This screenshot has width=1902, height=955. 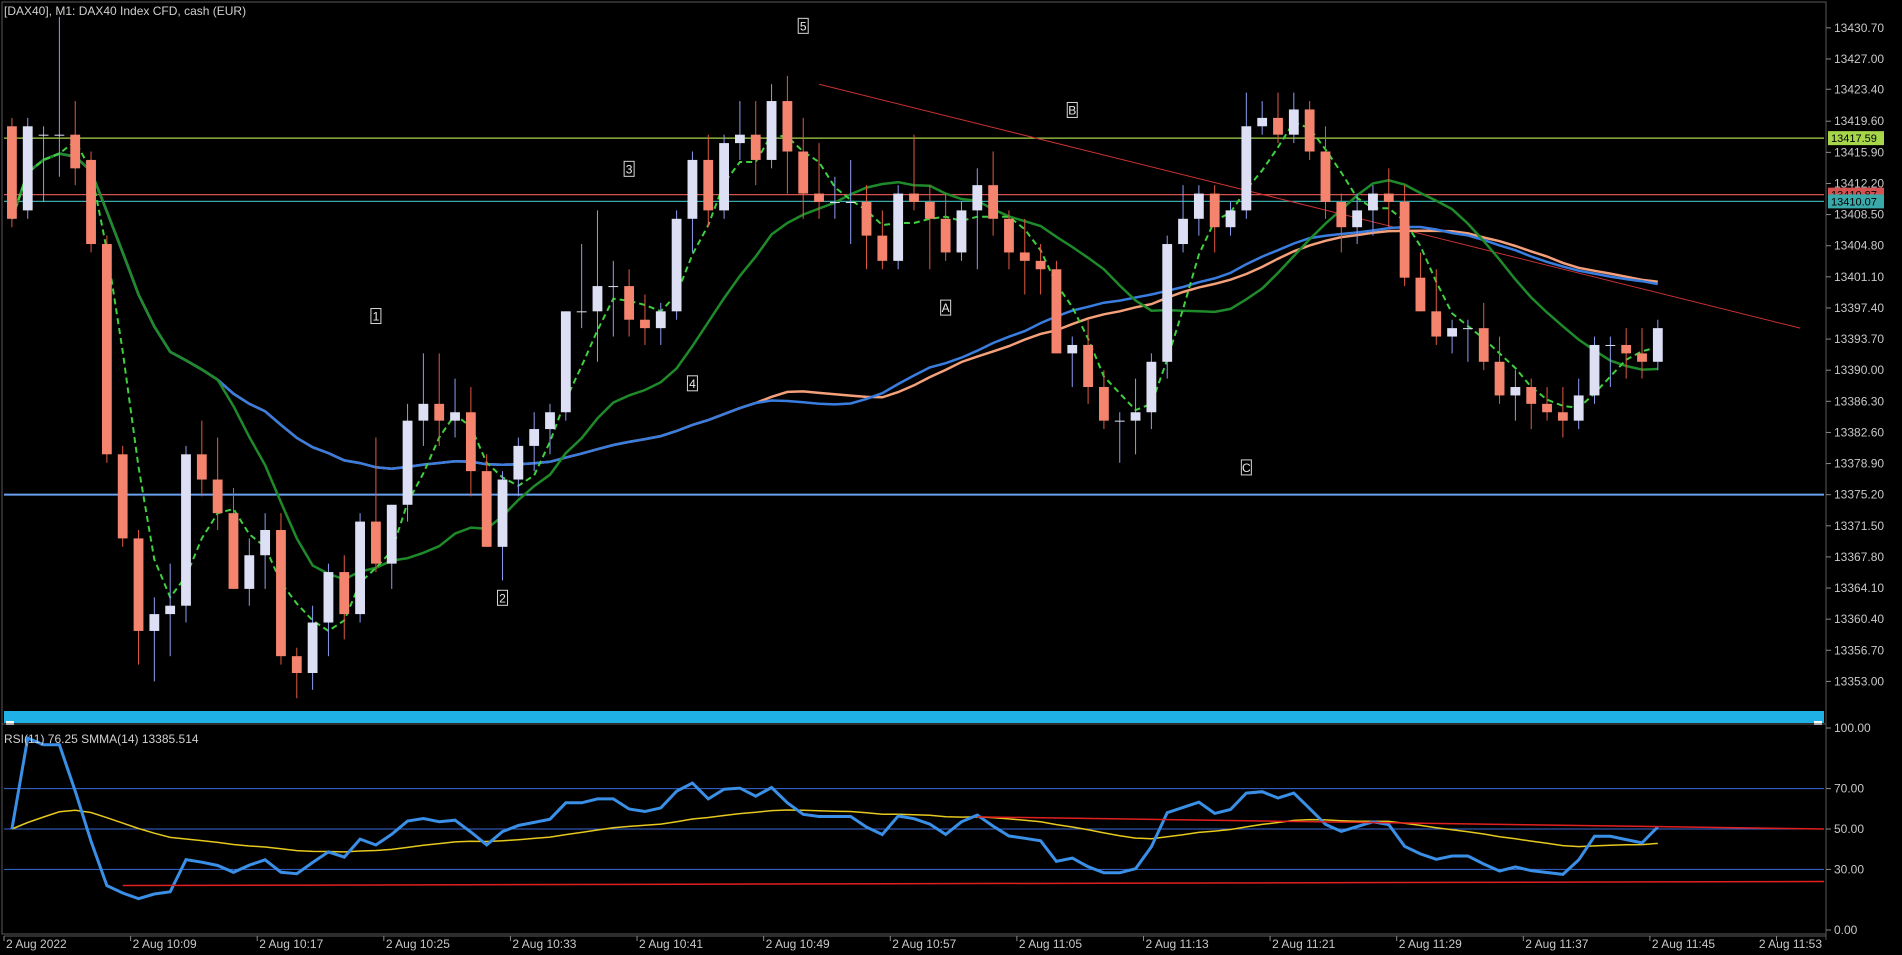 I want to click on wave-label: C, so click(x=1246, y=467).